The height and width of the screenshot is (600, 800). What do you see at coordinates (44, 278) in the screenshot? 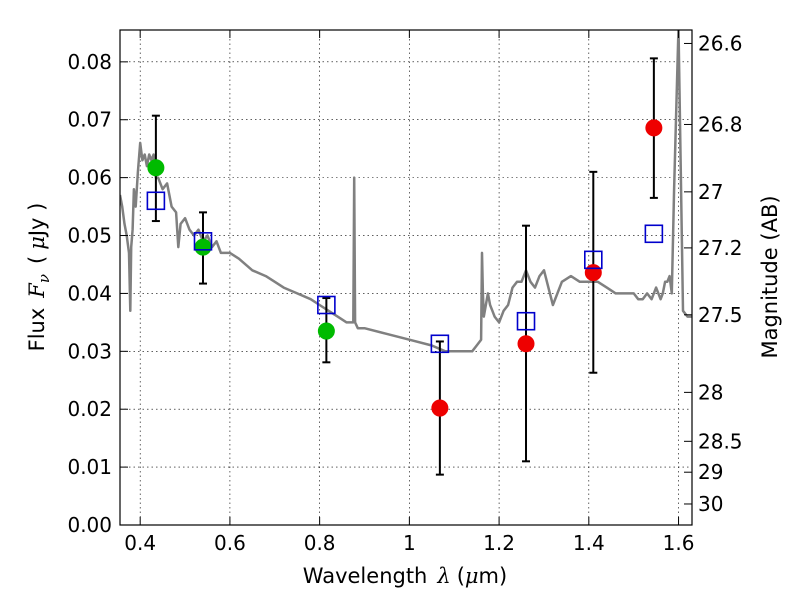
I see `y-axis-symbol-subscript: ν` at bounding box center [44, 278].